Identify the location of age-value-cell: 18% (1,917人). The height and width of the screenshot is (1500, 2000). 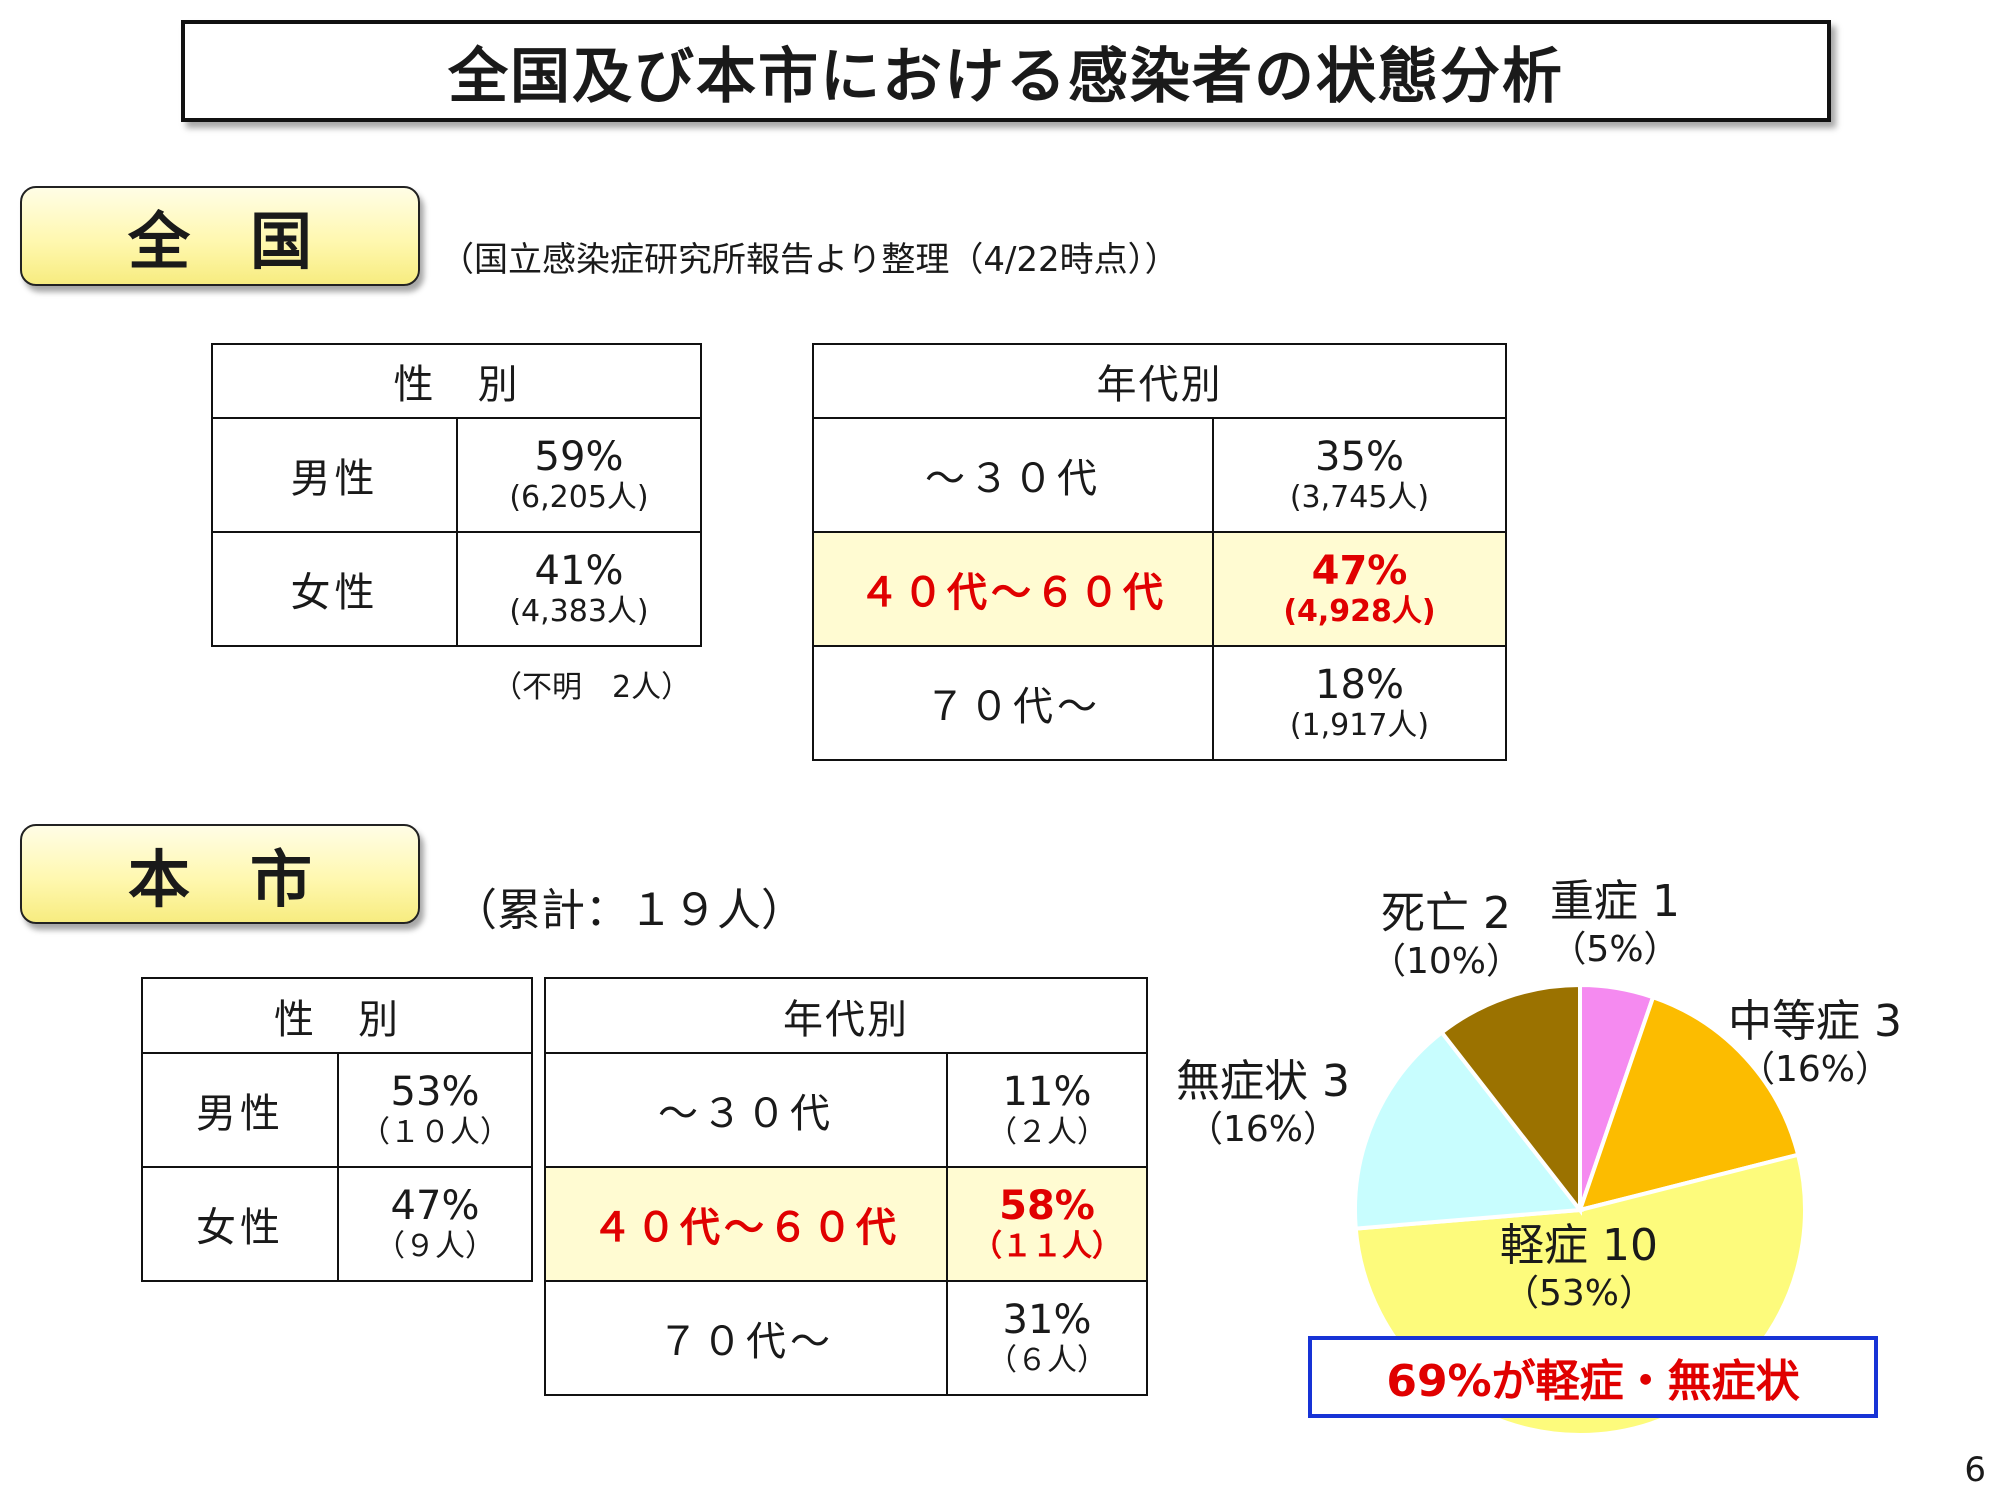
(1359, 703).